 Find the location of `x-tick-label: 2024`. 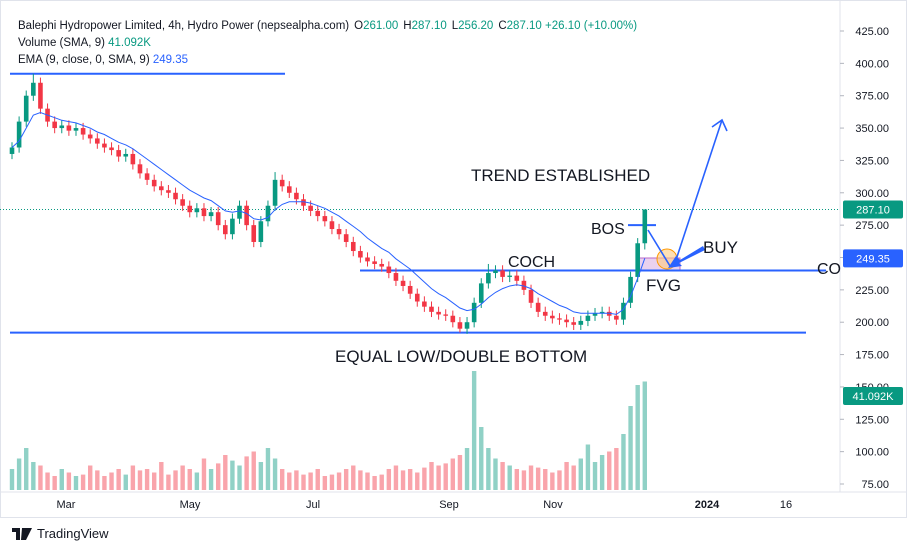

x-tick-label: 2024 is located at coordinates (707, 505).